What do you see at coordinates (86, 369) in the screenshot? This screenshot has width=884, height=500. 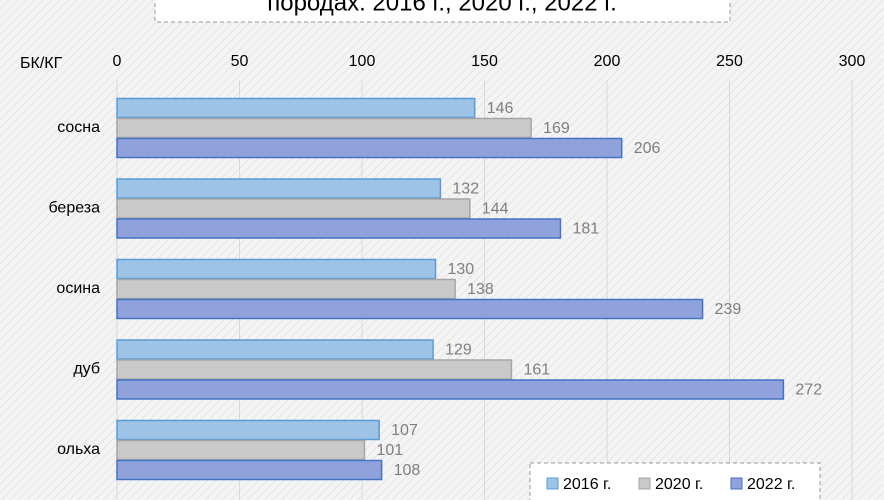 I see `y-tick-label: дуб` at bounding box center [86, 369].